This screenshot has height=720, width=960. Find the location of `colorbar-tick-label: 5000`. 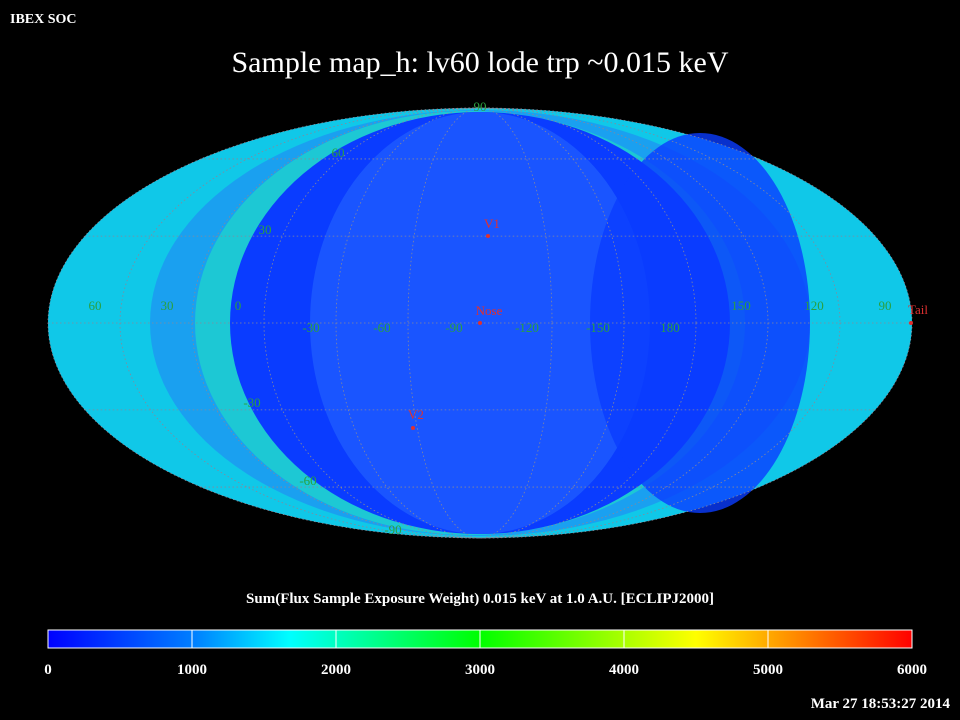

colorbar-tick-label: 5000 is located at coordinates (768, 670).